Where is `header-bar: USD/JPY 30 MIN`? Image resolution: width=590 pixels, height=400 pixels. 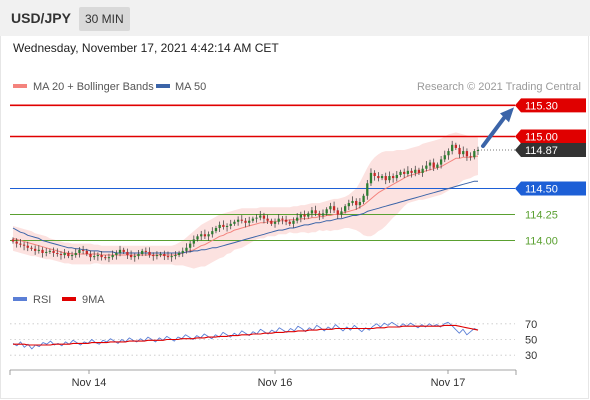
header-bar: USD/JPY 30 MIN is located at coordinates (295, 18).